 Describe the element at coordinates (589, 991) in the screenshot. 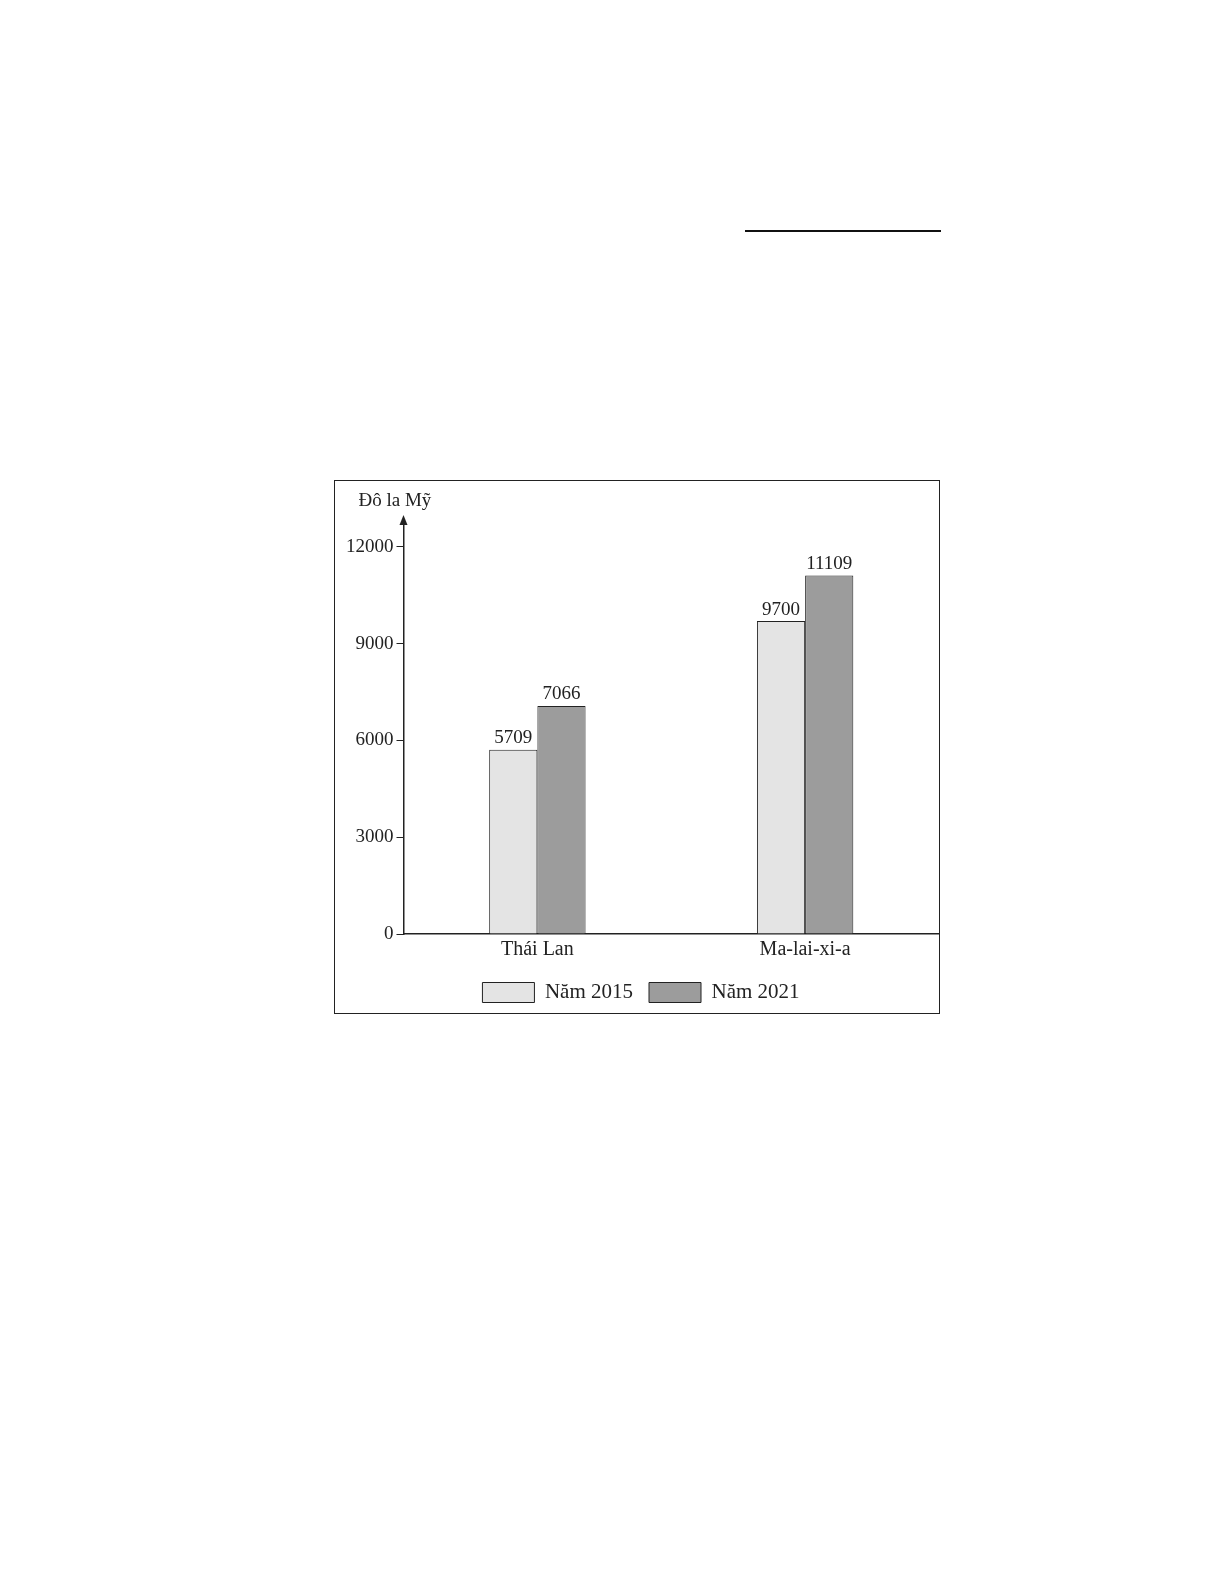

I see `legend-label: Năm 2015` at that location.